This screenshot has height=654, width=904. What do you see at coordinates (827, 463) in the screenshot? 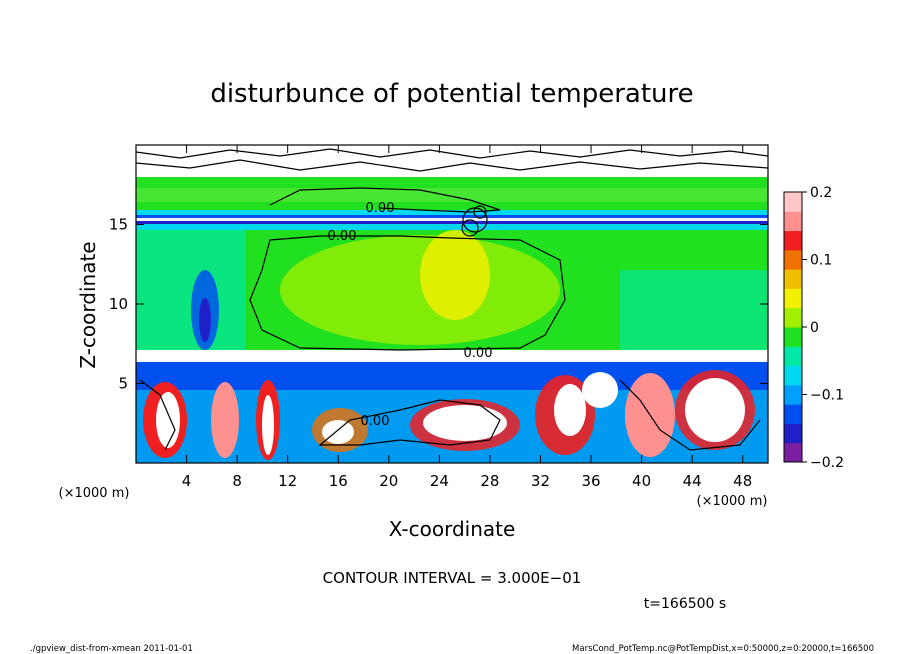
I see `colorbar-tick-label: −0.2` at bounding box center [827, 463].